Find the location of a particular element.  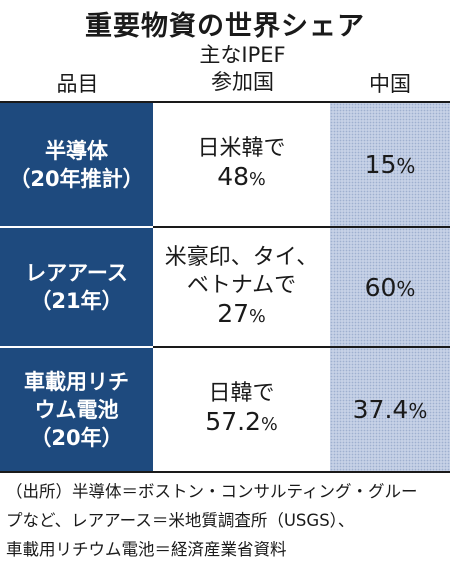

row-battery-china: 37.4% is located at coordinates (390, 409).